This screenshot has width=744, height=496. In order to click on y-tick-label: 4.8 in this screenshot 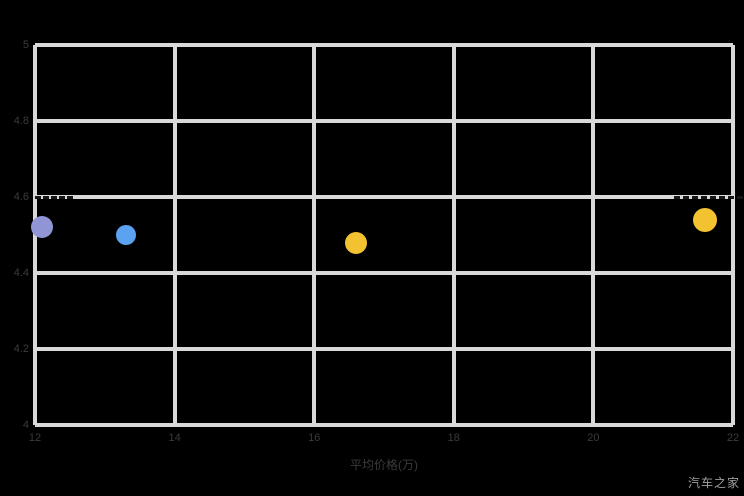, I will do `click(21, 121)`.